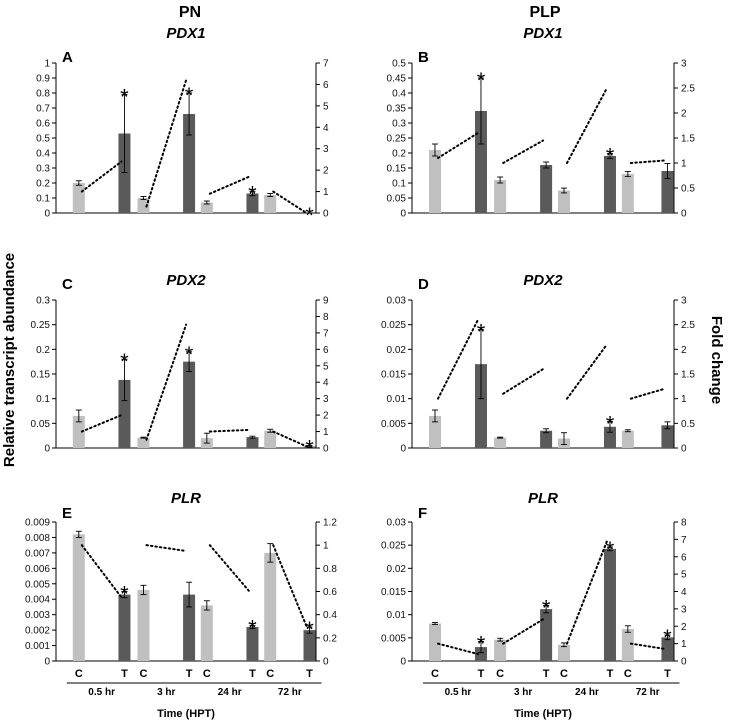 Image resolution: width=737 pixels, height=726 pixels. What do you see at coordinates (326, 350) in the screenshot?
I see `y2-tick-label: 6` at bounding box center [326, 350].